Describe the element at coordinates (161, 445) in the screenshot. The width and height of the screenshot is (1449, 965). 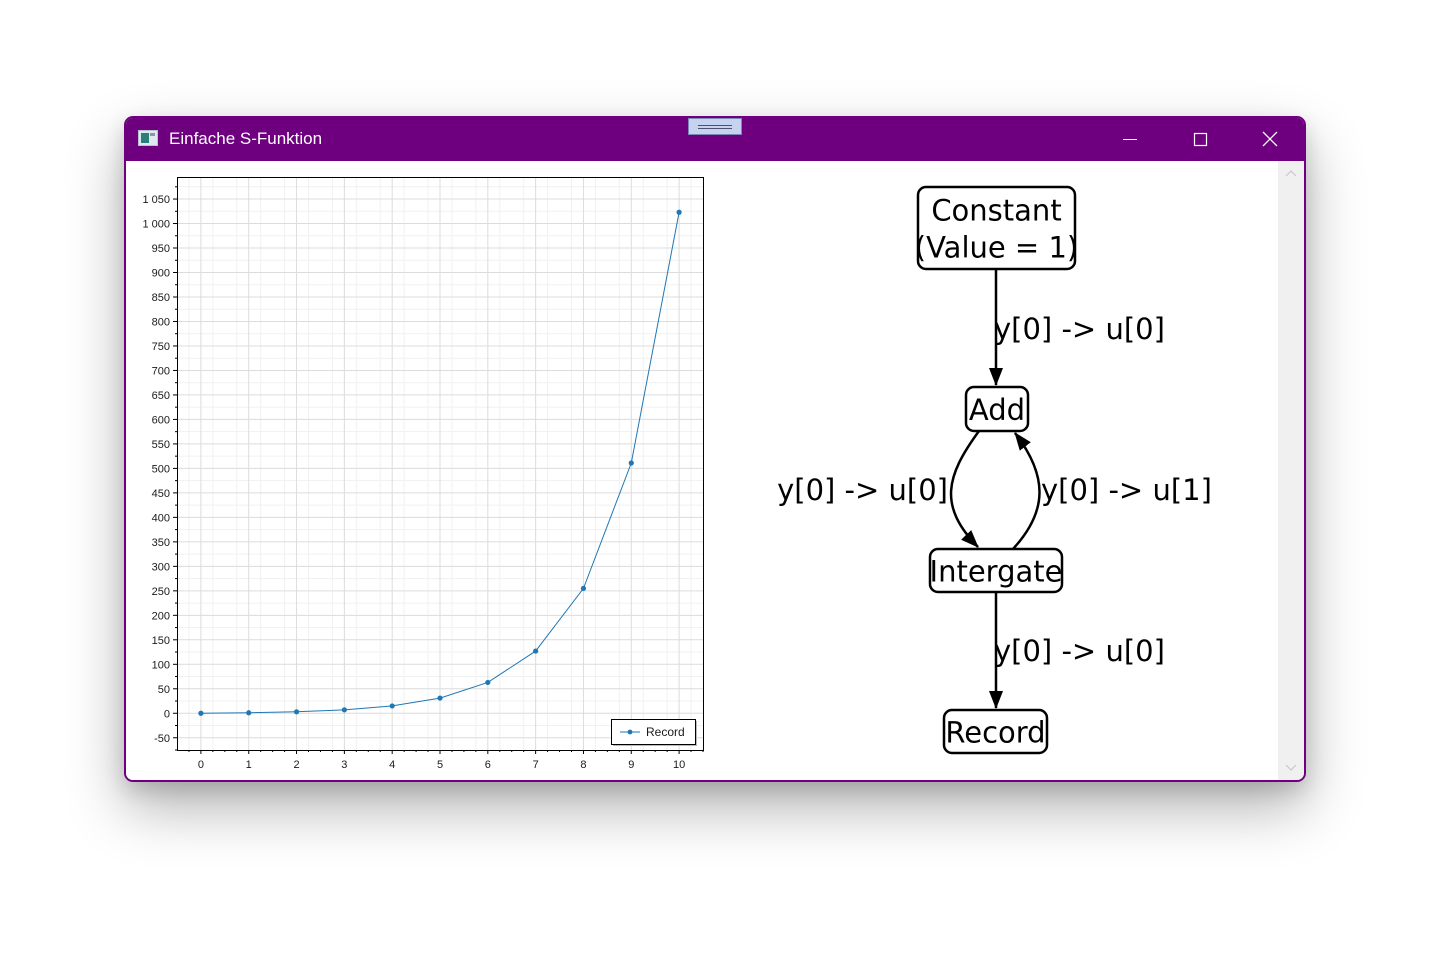
I see `y-tick-label: 550` at that location.